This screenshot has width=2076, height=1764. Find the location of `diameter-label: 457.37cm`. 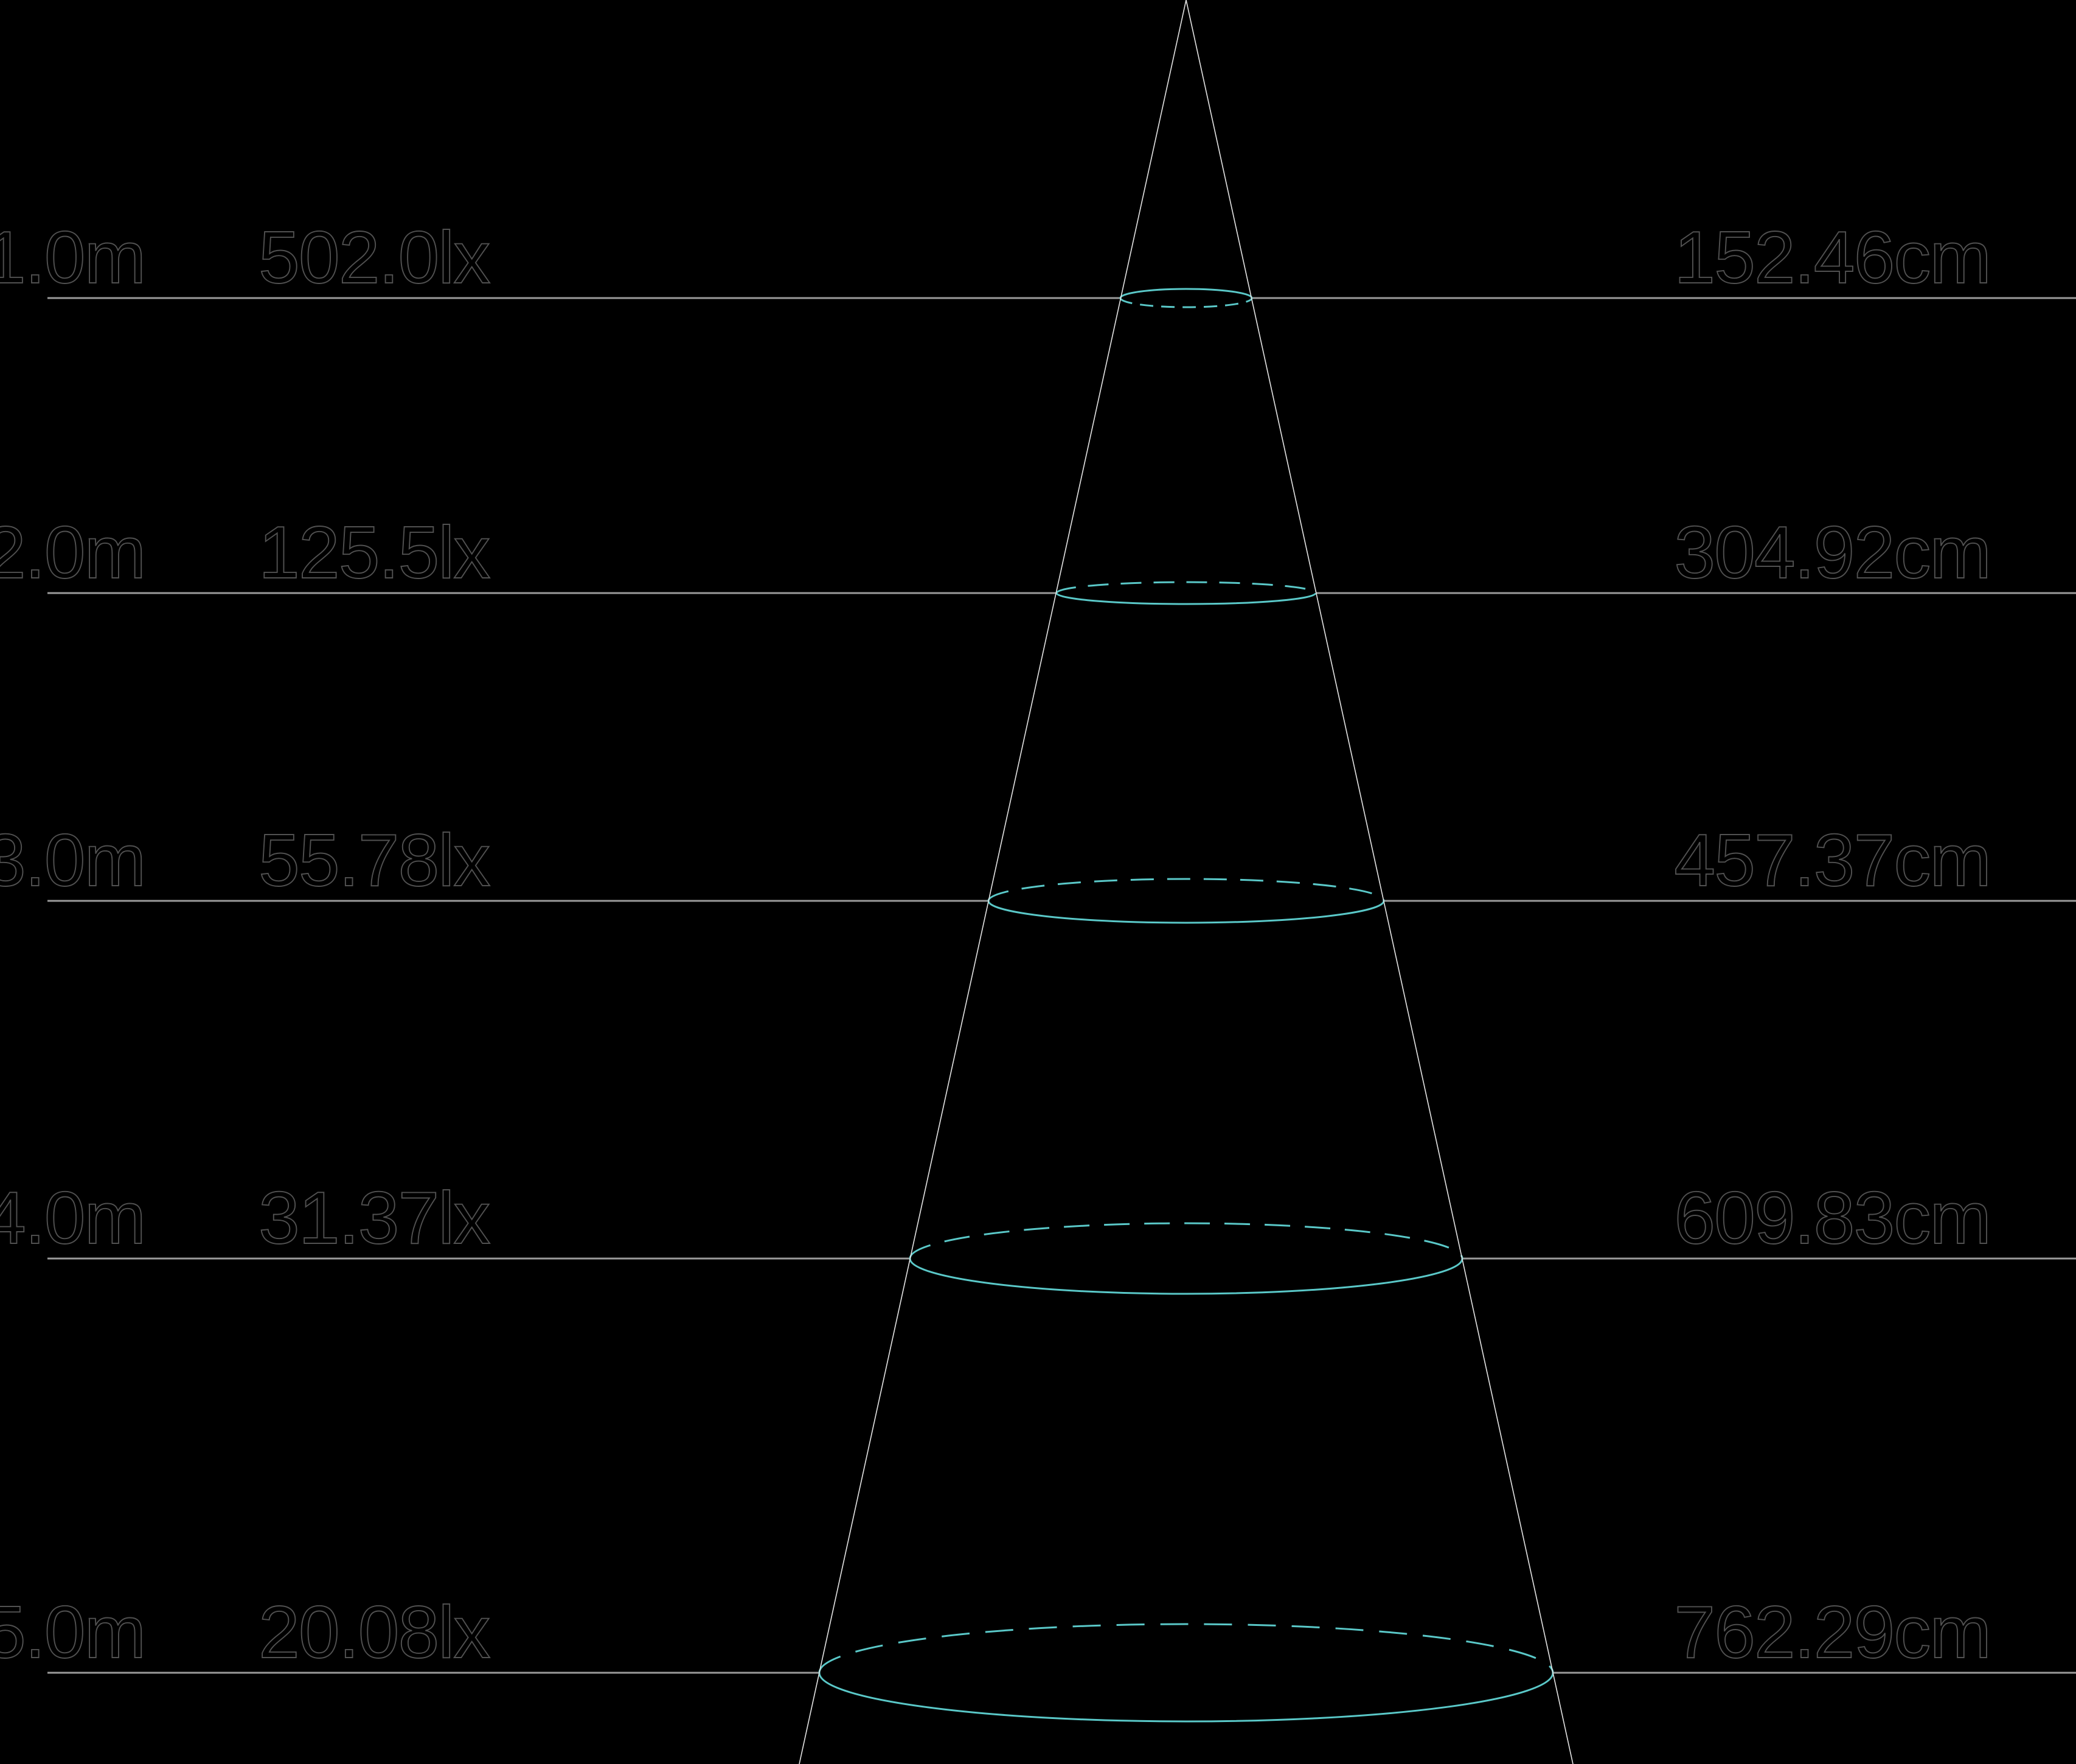

diameter-label: 457.37cm is located at coordinates (1832, 860).